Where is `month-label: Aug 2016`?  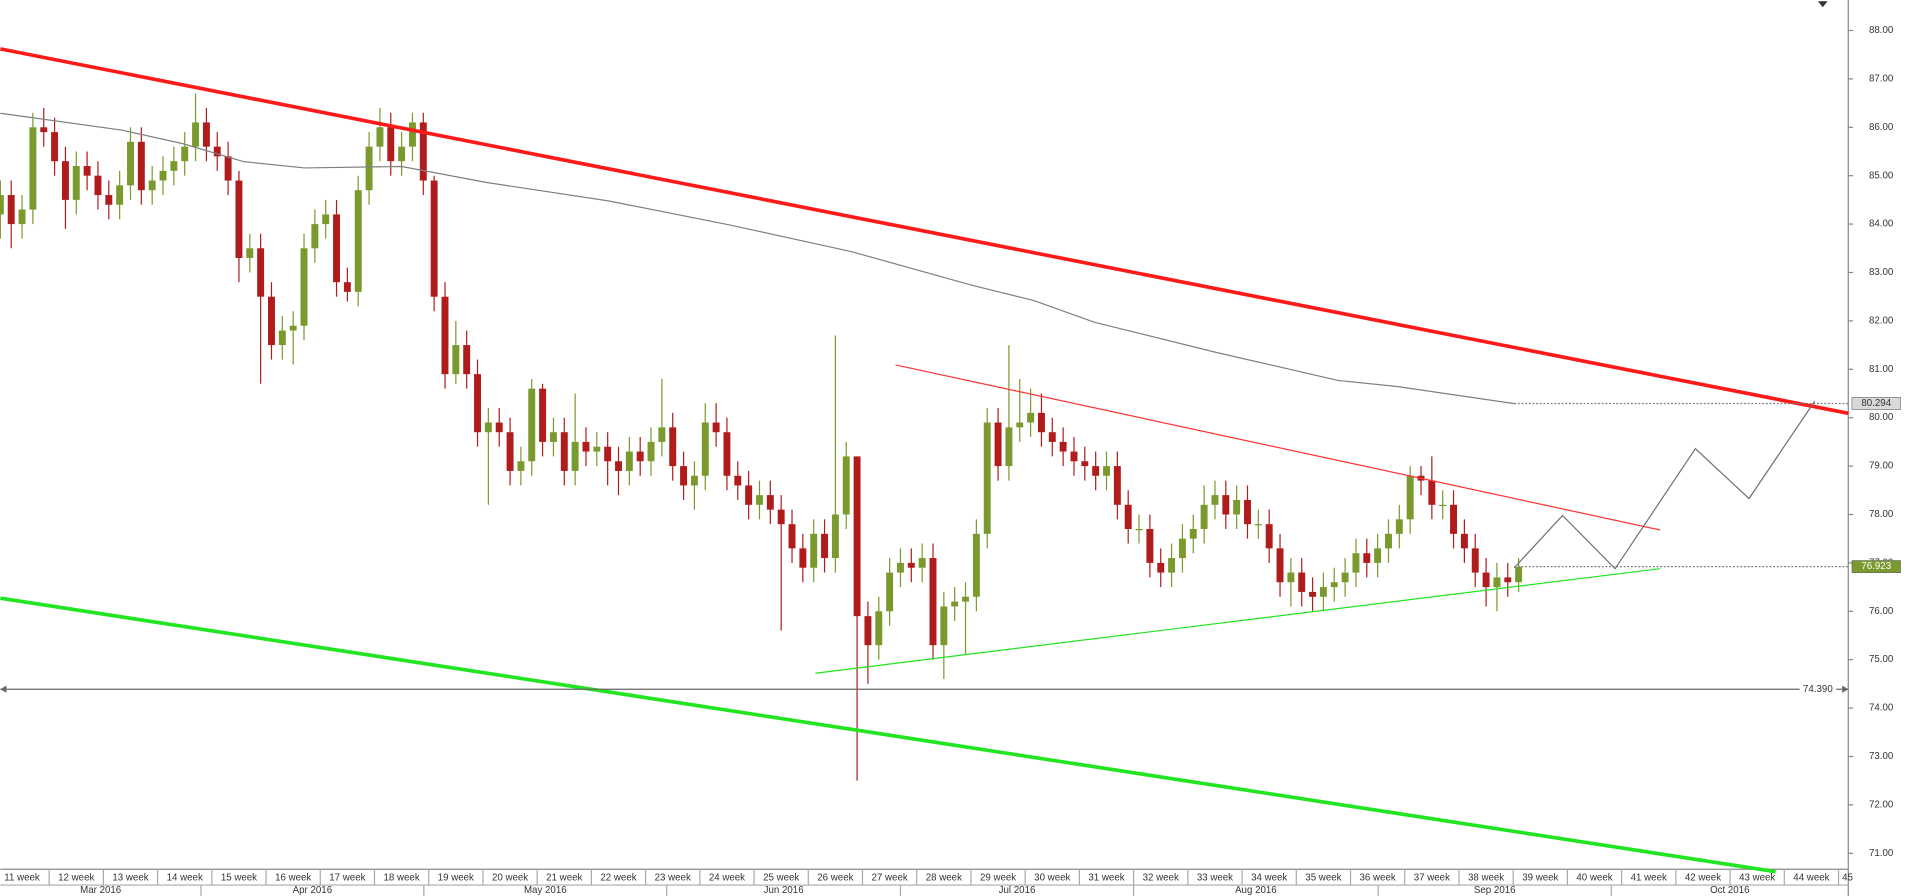 month-label: Aug 2016 is located at coordinates (1256, 890).